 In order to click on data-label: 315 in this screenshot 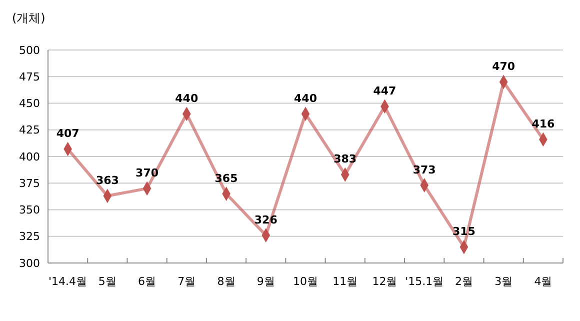, I will do `click(464, 231)`.